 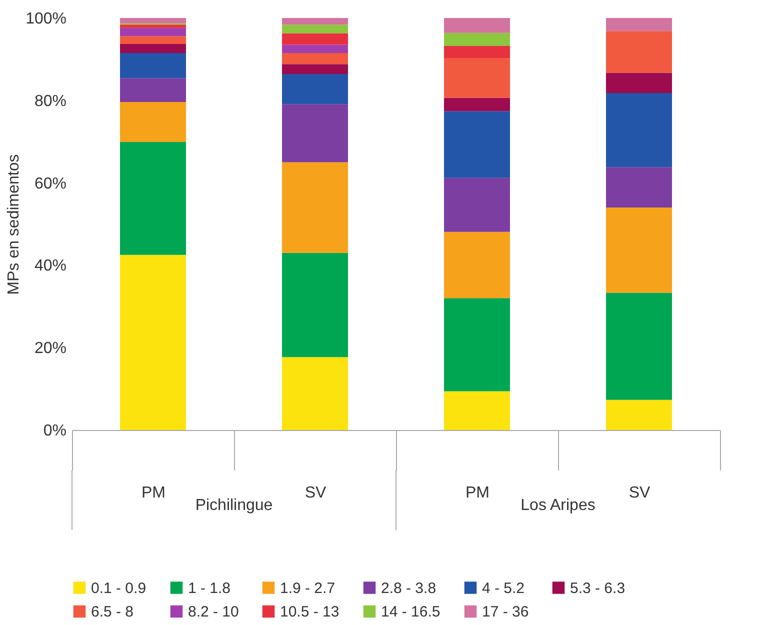 What do you see at coordinates (50, 349) in the screenshot?
I see `y-tick-label: 20%` at bounding box center [50, 349].